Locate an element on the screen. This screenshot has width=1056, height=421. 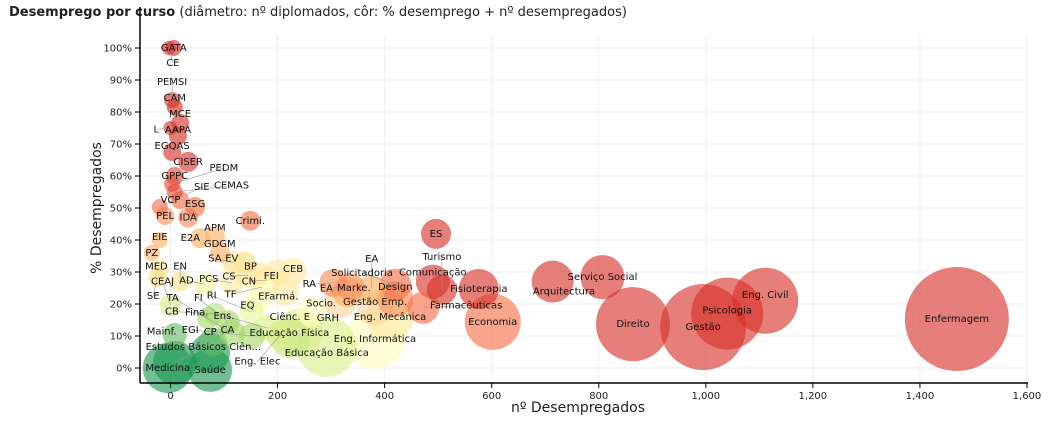
bubble-label: Fisioterapia is located at coordinates (478, 289).